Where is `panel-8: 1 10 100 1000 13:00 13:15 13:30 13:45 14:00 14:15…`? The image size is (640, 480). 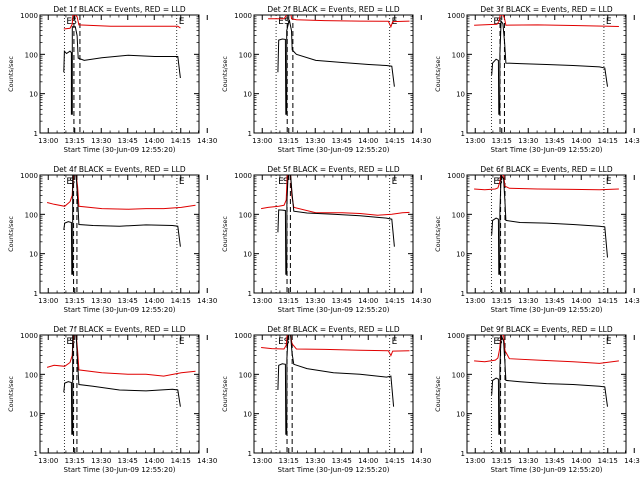 panel-8: 1 10 100 1000 13:00 13:15 13:30 13:45 14:00 14:15… is located at coordinates (326, 399).